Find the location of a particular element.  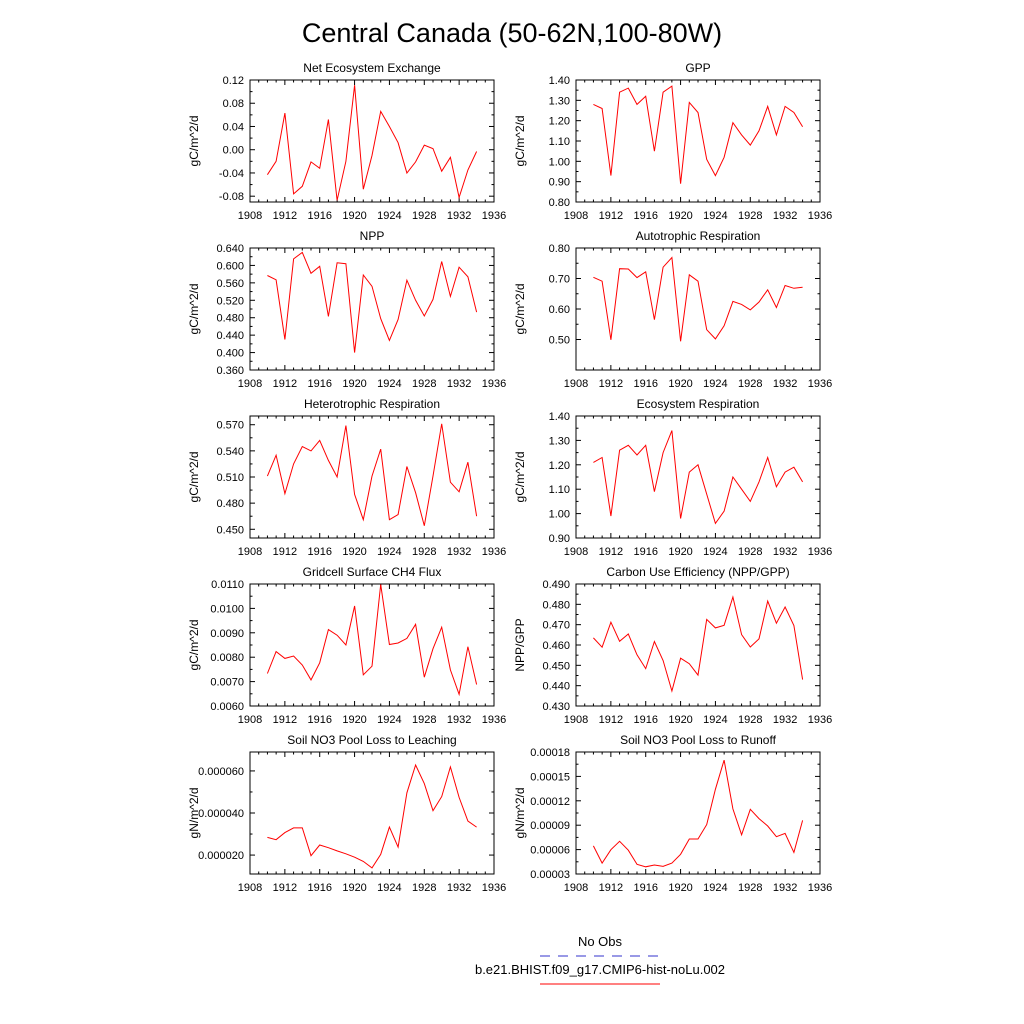

y-tick-label: 1.30 is located at coordinates (559, 441).